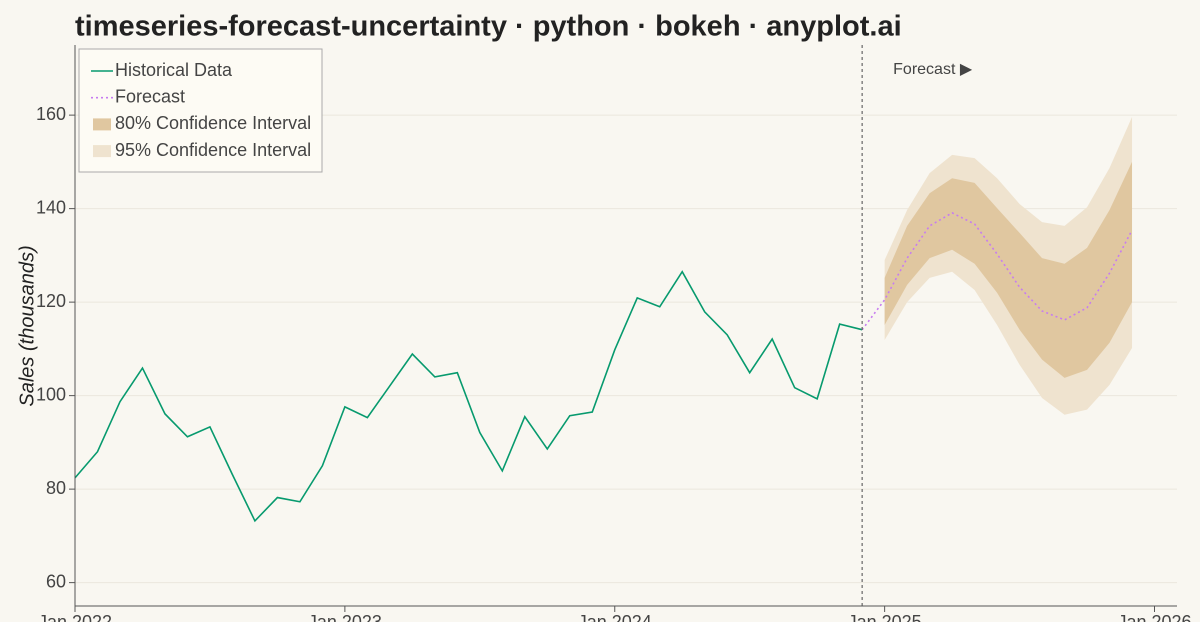  What do you see at coordinates (51, 207) in the screenshot?
I see `y-tick-label: 140` at bounding box center [51, 207].